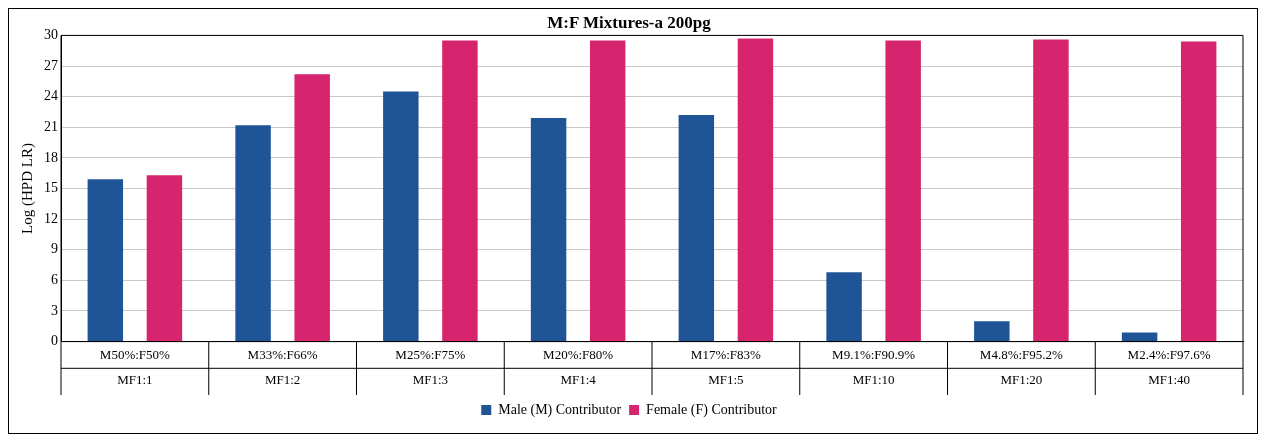 The image size is (1270, 444). Describe the element at coordinates (51, 35) in the screenshot. I see `y-tick-label: 30` at that location.